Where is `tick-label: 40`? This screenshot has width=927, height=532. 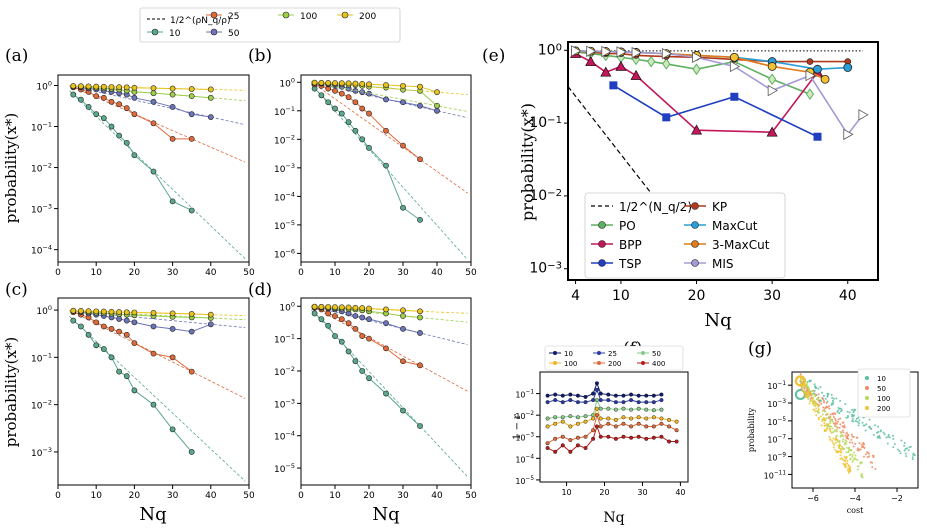 tick-label: 40 is located at coordinates (437, 496).